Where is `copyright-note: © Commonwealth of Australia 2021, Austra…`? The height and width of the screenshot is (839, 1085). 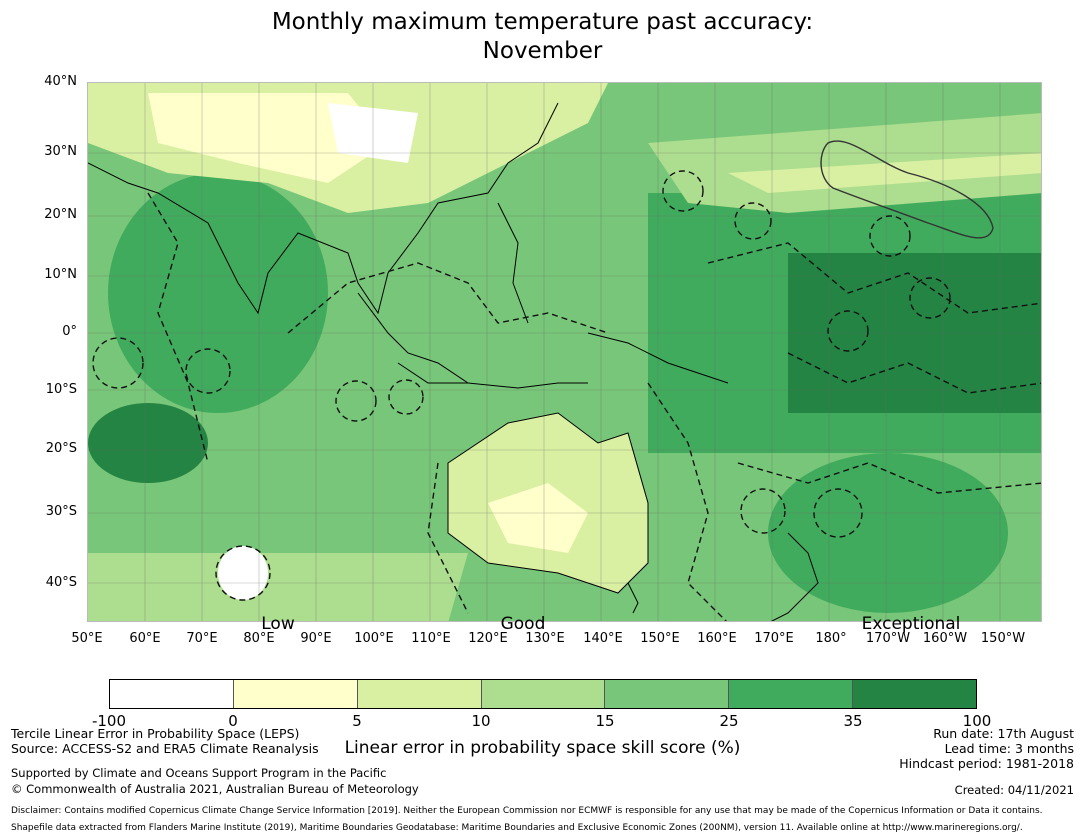
copyright-note: © Commonwealth of Australia 2021, Austra… is located at coordinates (215, 789).